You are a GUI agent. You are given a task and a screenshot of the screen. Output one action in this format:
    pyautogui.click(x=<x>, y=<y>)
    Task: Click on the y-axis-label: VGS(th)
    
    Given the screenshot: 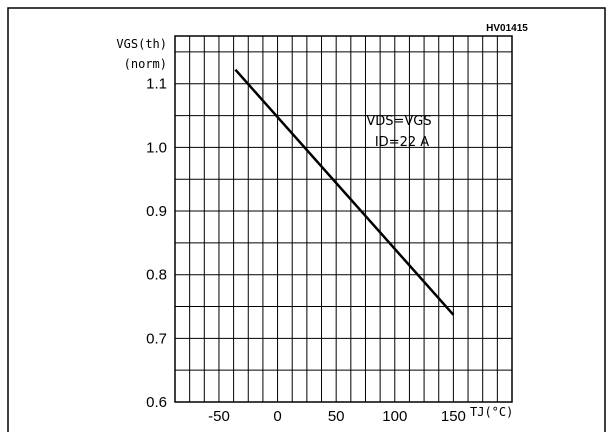 What is the action you would take?
    pyautogui.click(x=141, y=44)
    